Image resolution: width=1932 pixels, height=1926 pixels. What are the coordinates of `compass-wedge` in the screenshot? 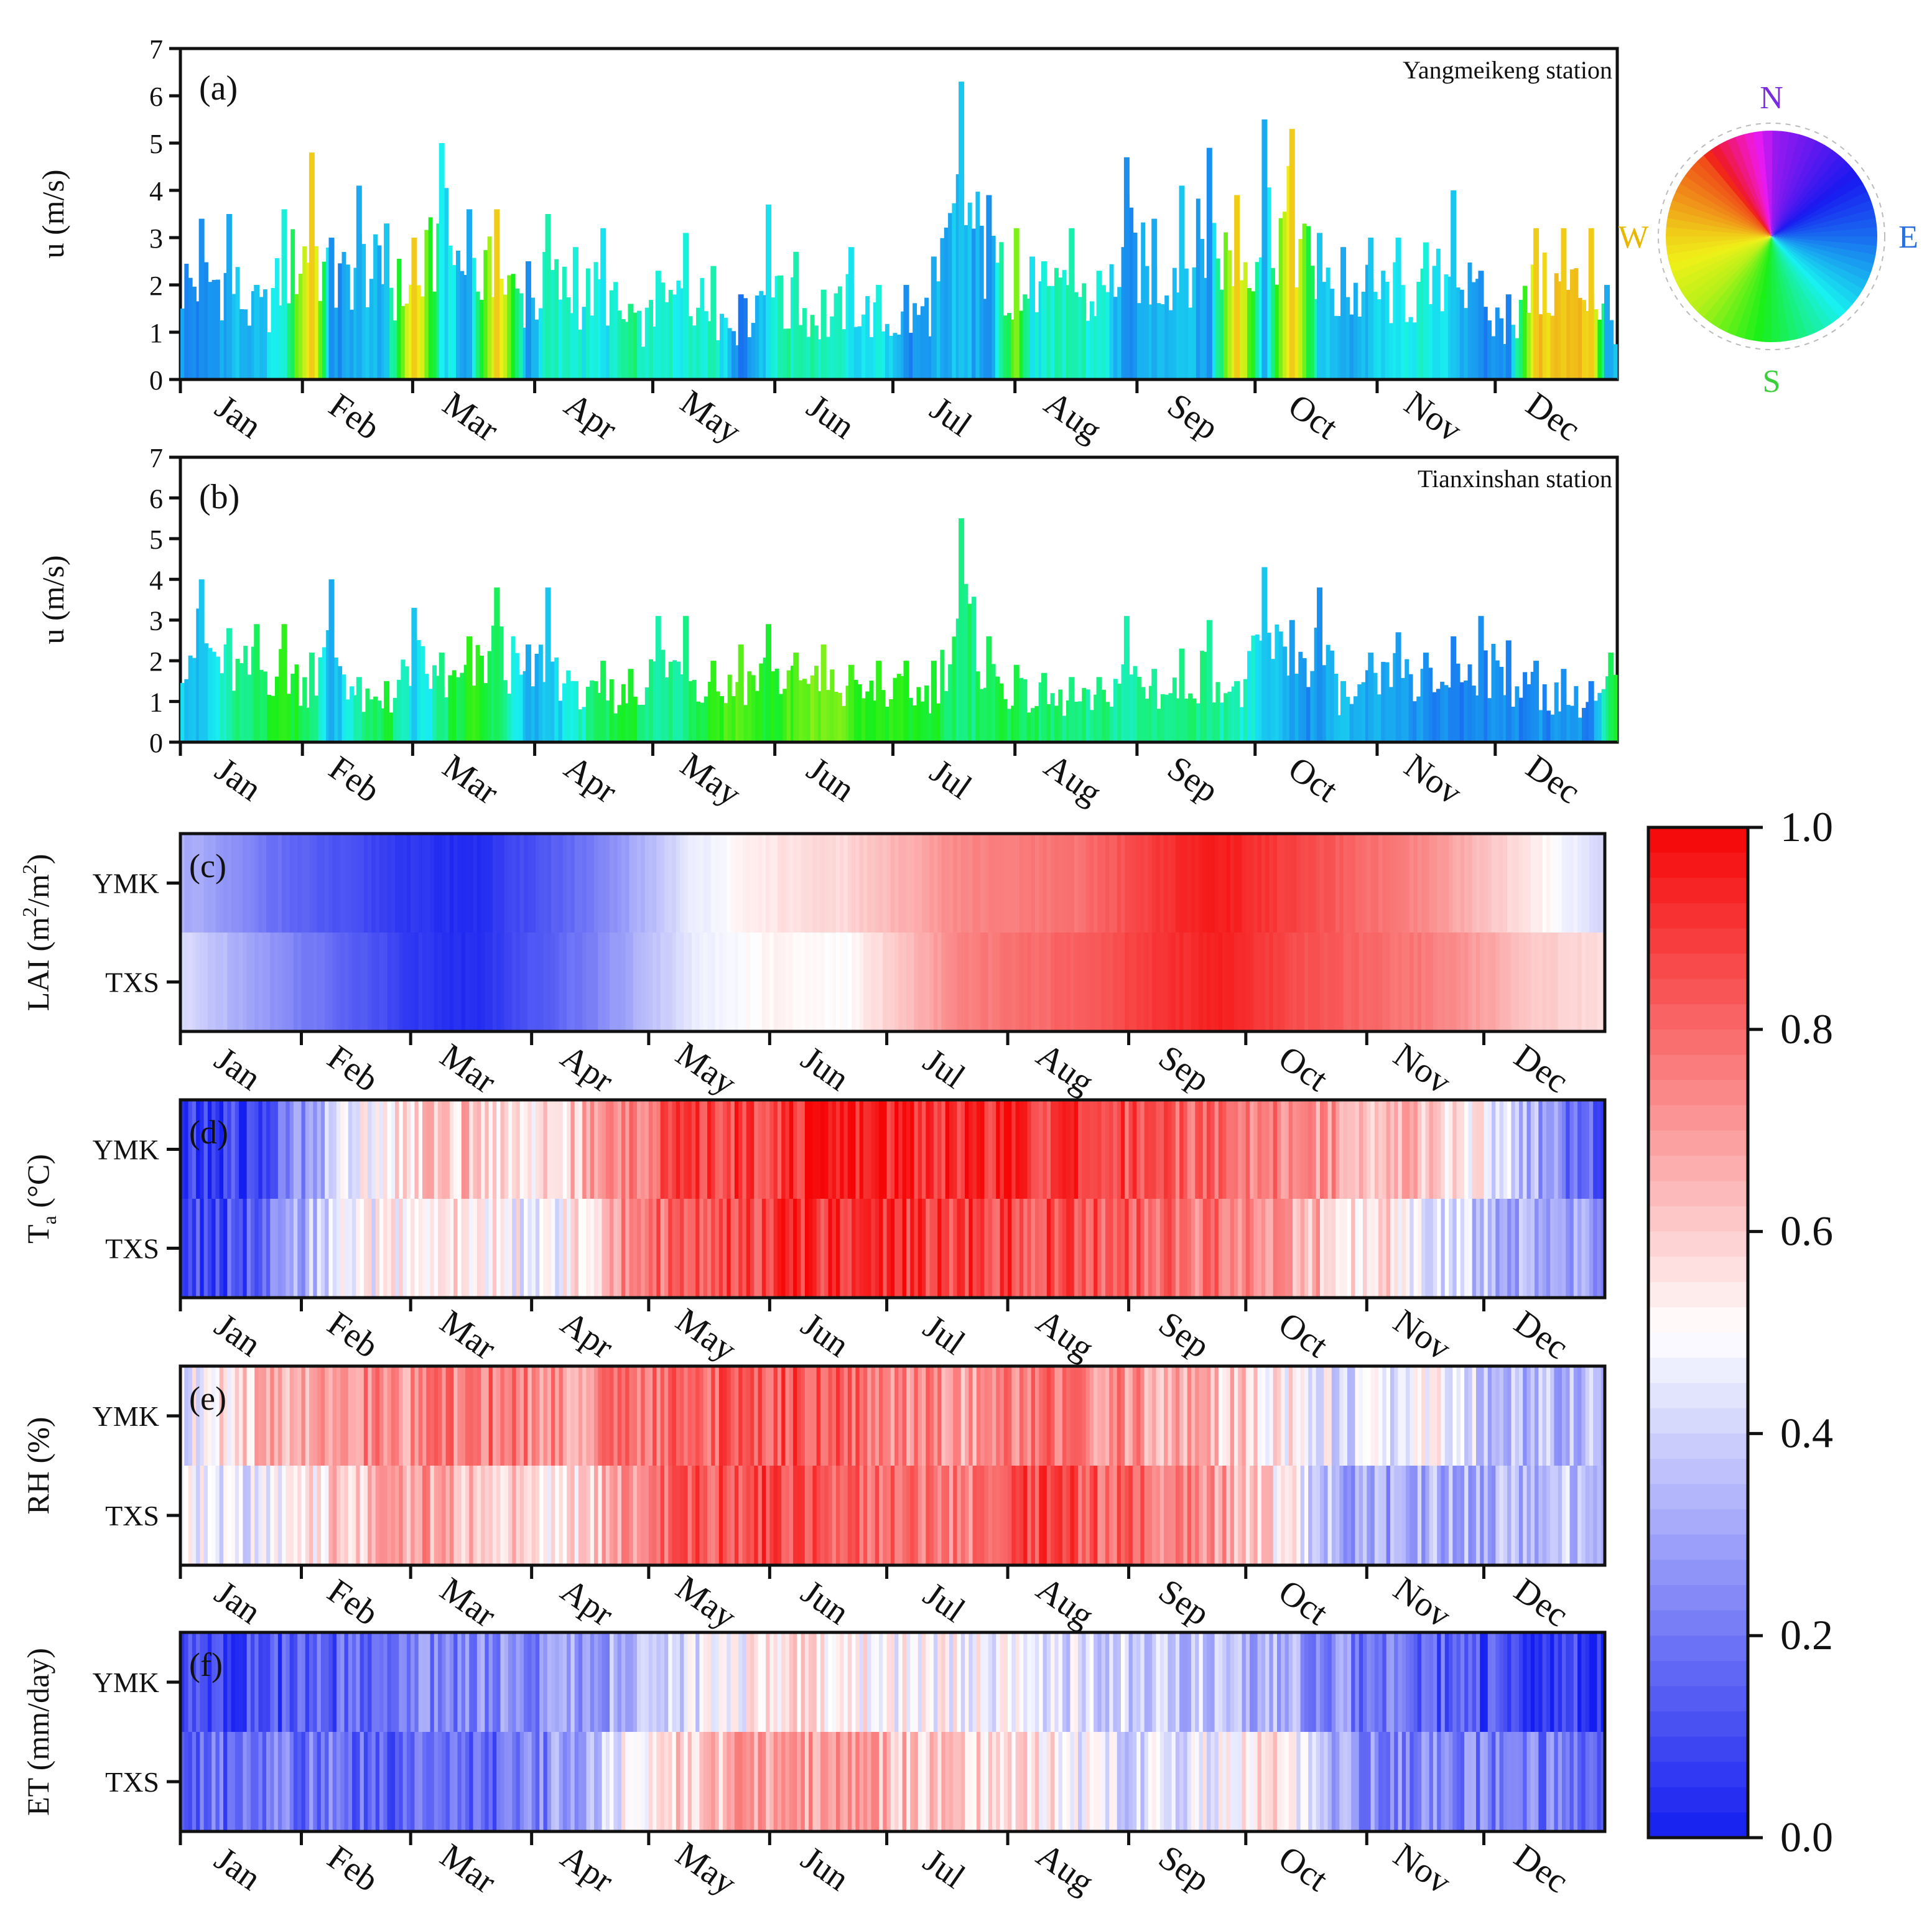 It's located at (1812, 274).